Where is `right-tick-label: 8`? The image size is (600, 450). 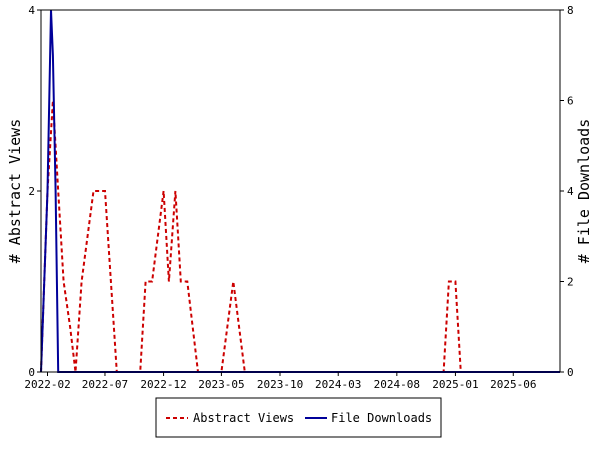
right-tick-label: 8 is located at coordinates (570, 10).